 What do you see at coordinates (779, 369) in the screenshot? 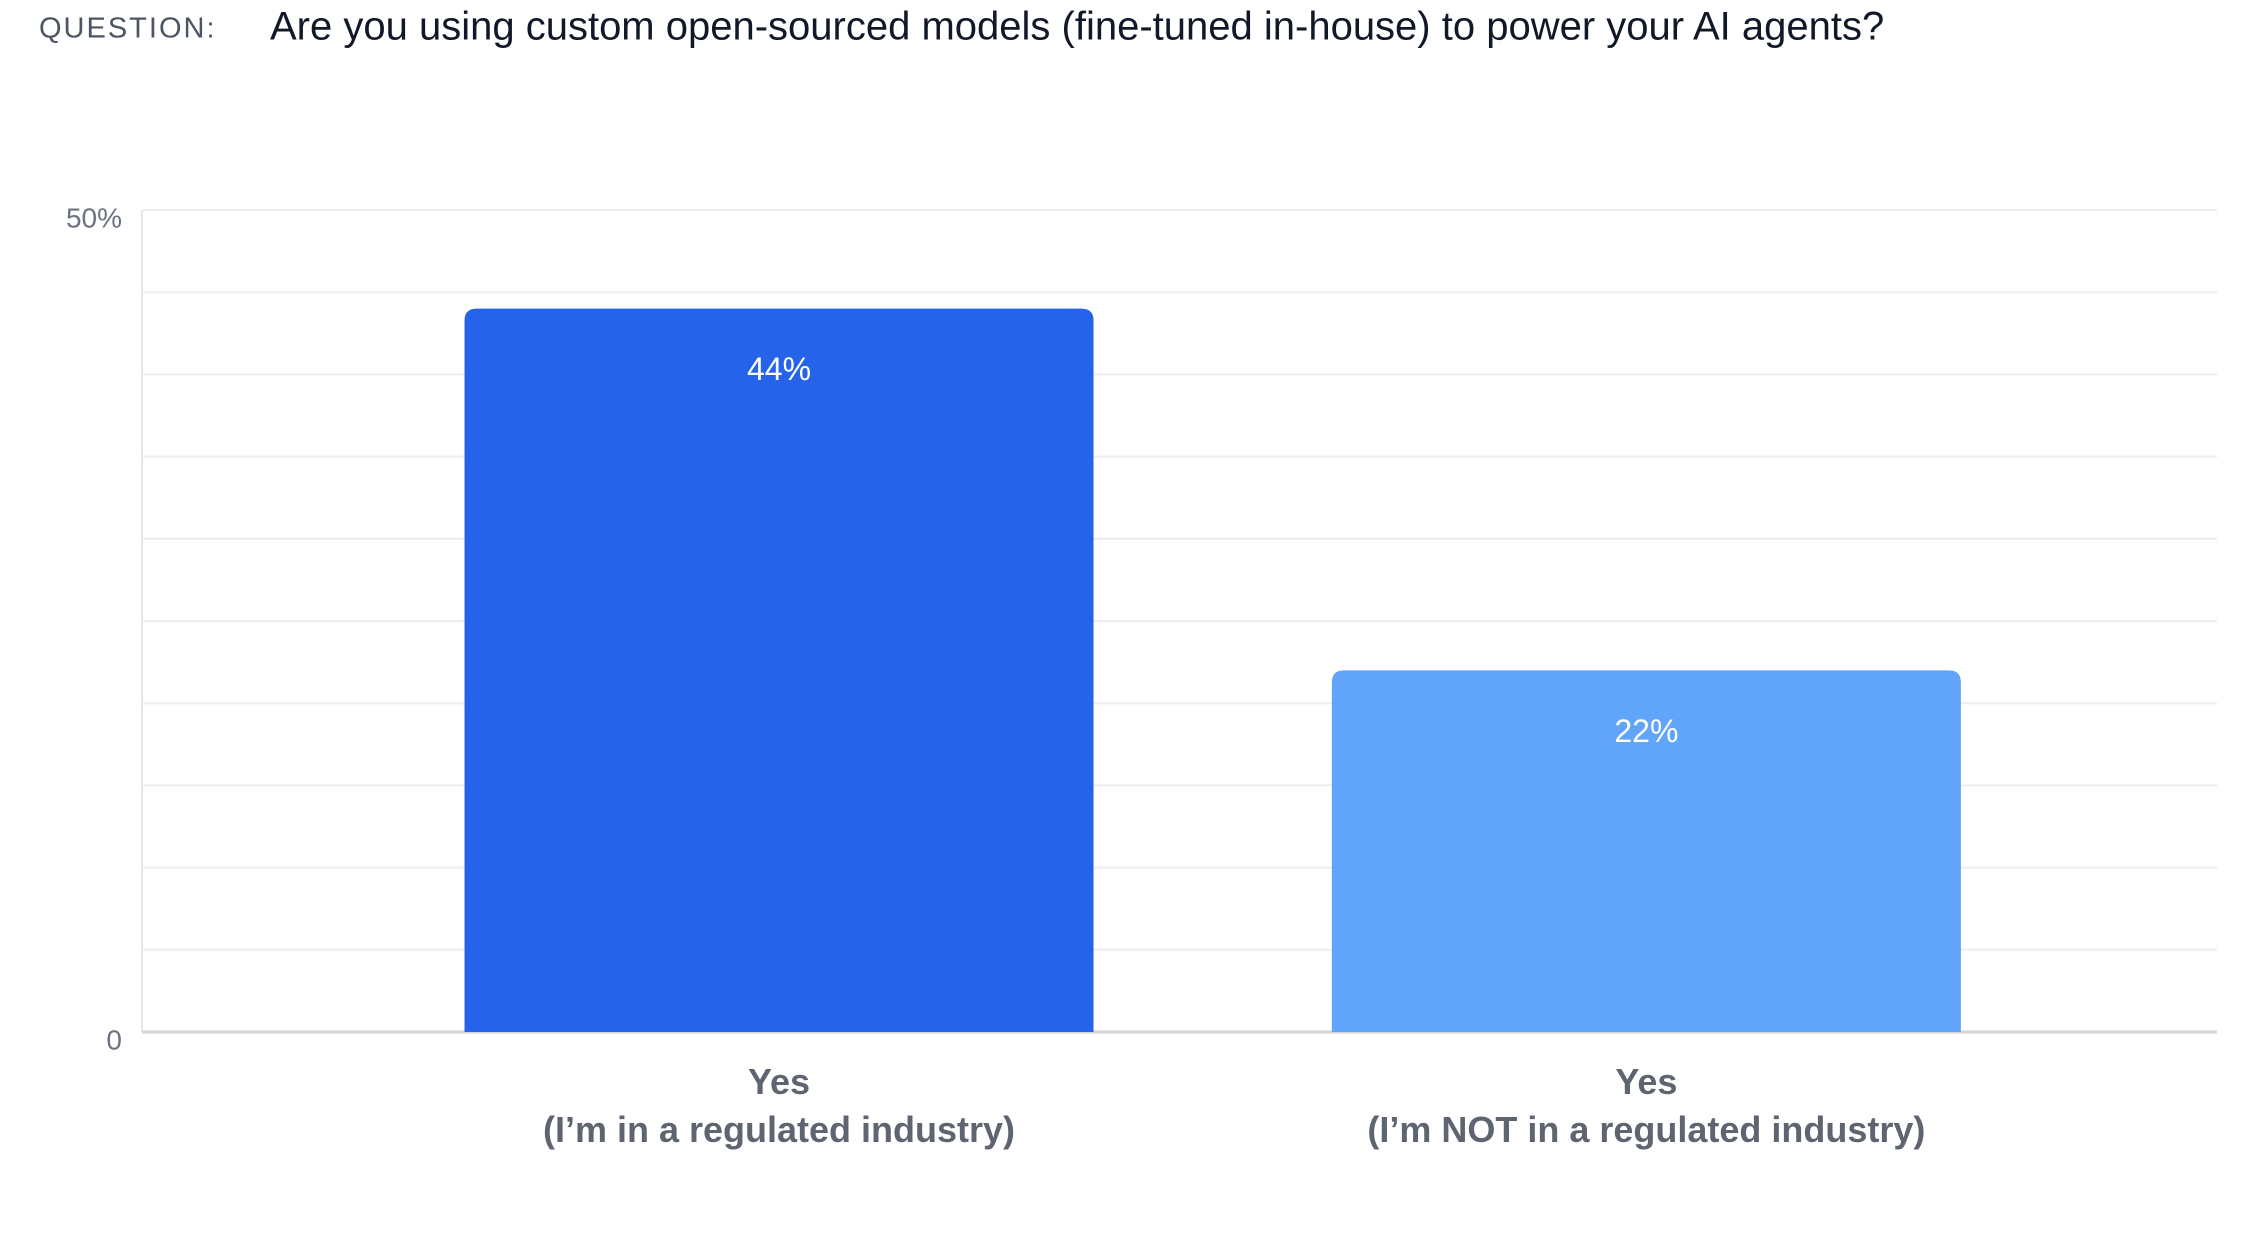
I see `value-label: 44%` at bounding box center [779, 369].